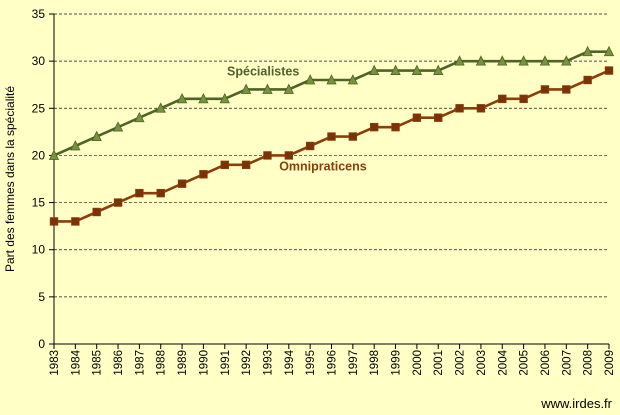 This screenshot has height=415, width=620. What do you see at coordinates (39, 14) in the screenshot?
I see `y-tick-label: 35` at bounding box center [39, 14].